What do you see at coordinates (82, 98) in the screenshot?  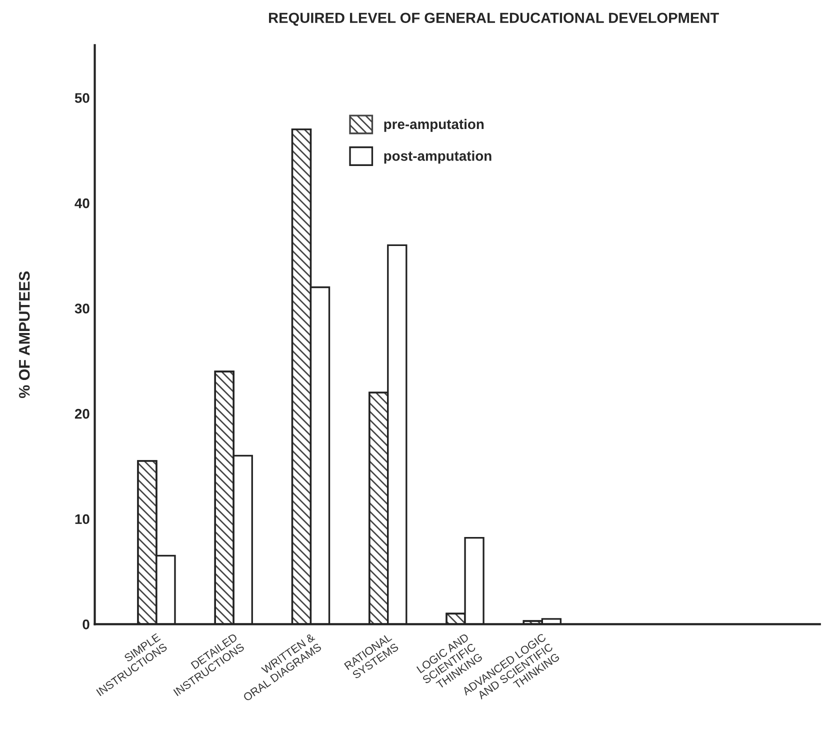 I see `y-tick-label: 50` at bounding box center [82, 98].